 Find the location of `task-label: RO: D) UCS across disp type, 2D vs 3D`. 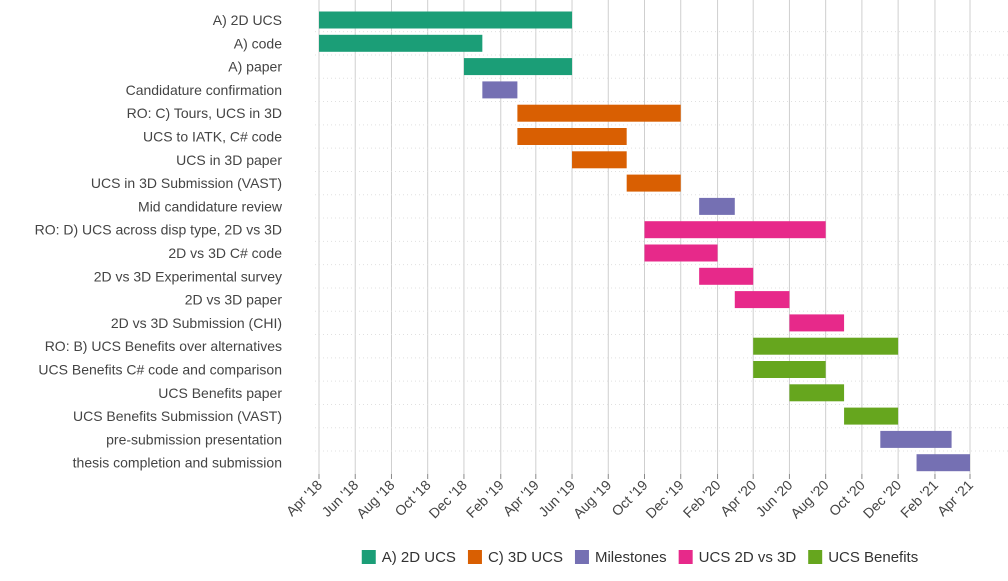

task-label: RO: D) UCS across disp type, 2D vs 3D is located at coordinates (158, 230).